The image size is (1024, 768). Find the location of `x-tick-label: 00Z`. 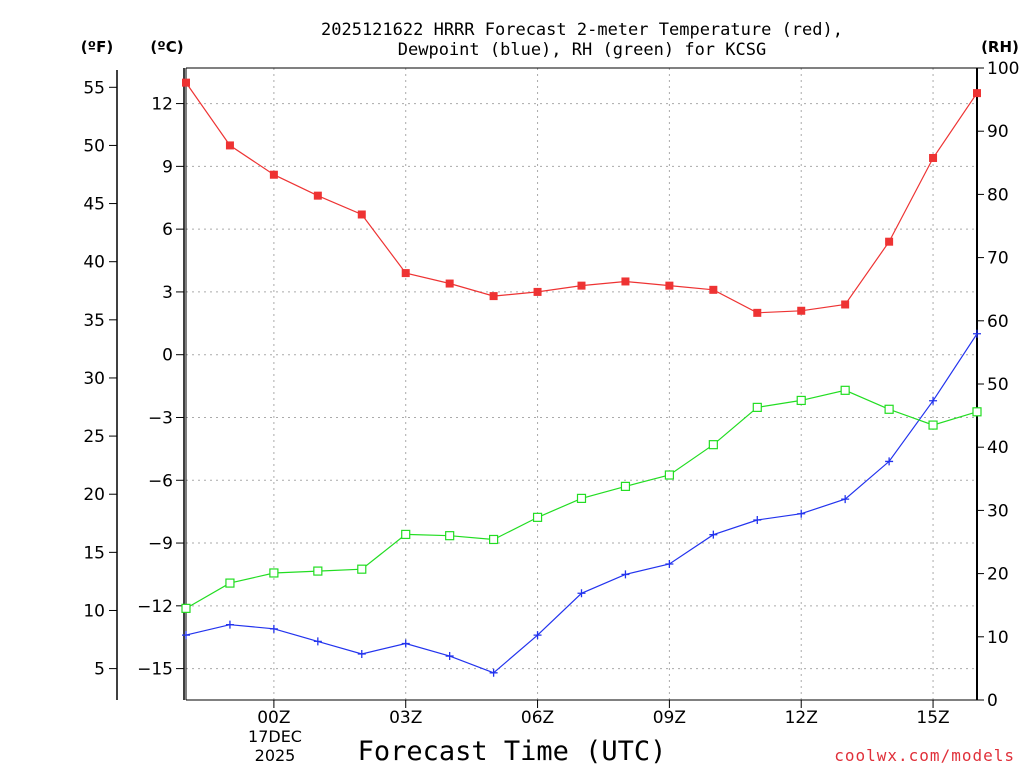

x-tick-label: 00Z is located at coordinates (273, 718).